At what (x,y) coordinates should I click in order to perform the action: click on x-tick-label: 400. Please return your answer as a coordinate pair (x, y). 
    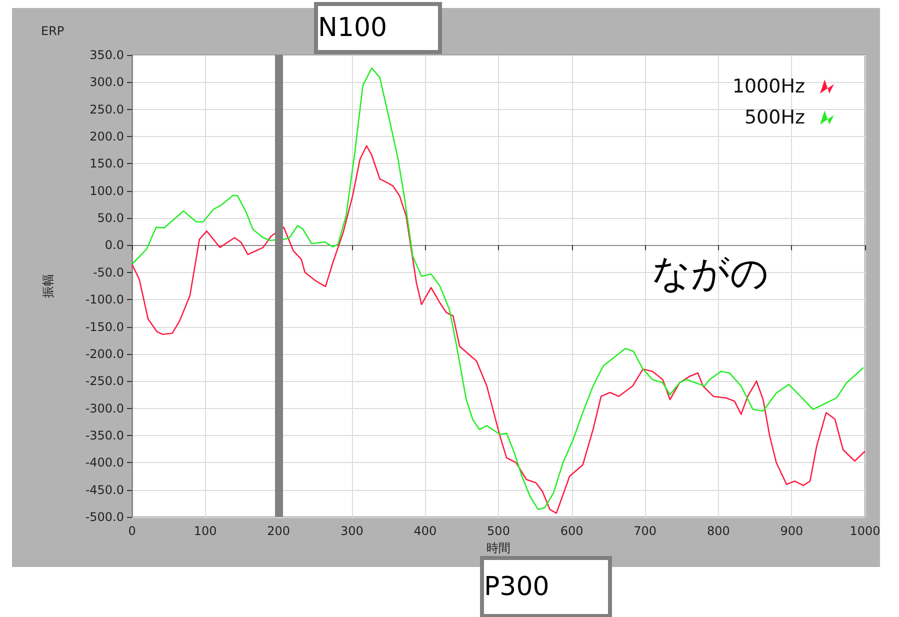
    Looking at the image, I should click on (425, 531).